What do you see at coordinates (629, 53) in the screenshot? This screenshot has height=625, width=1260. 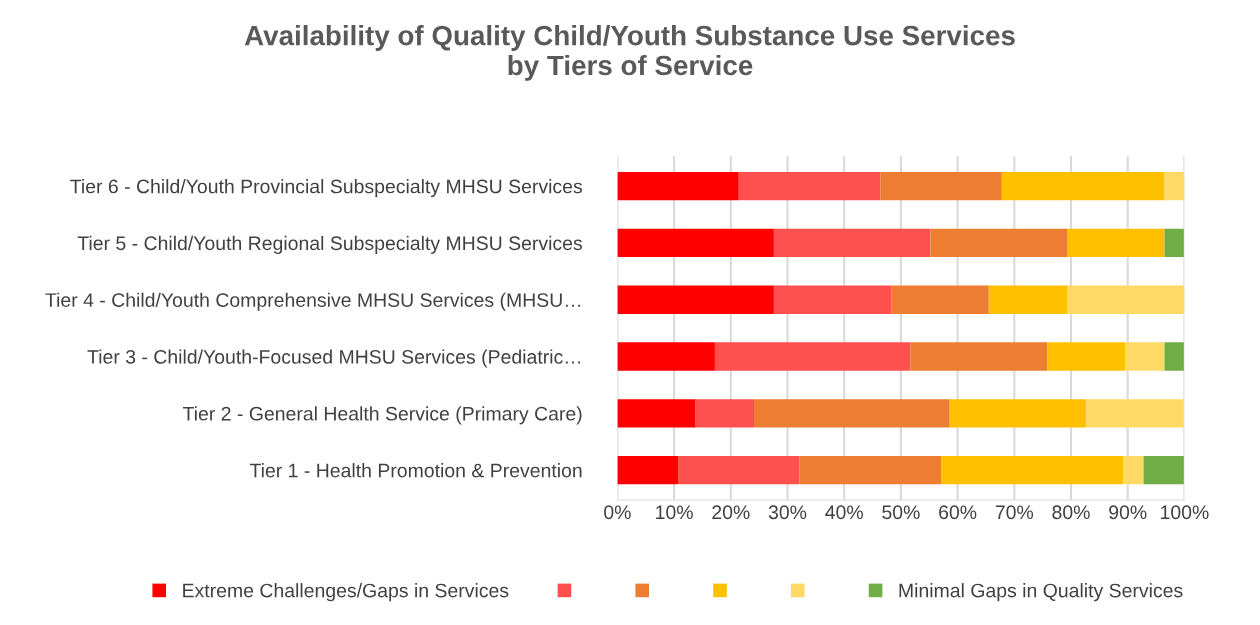 I see `chart-title: Availability of Quality Child/Youth Substance Use Services by Tiers of Service` at bounding box center [629, 53].